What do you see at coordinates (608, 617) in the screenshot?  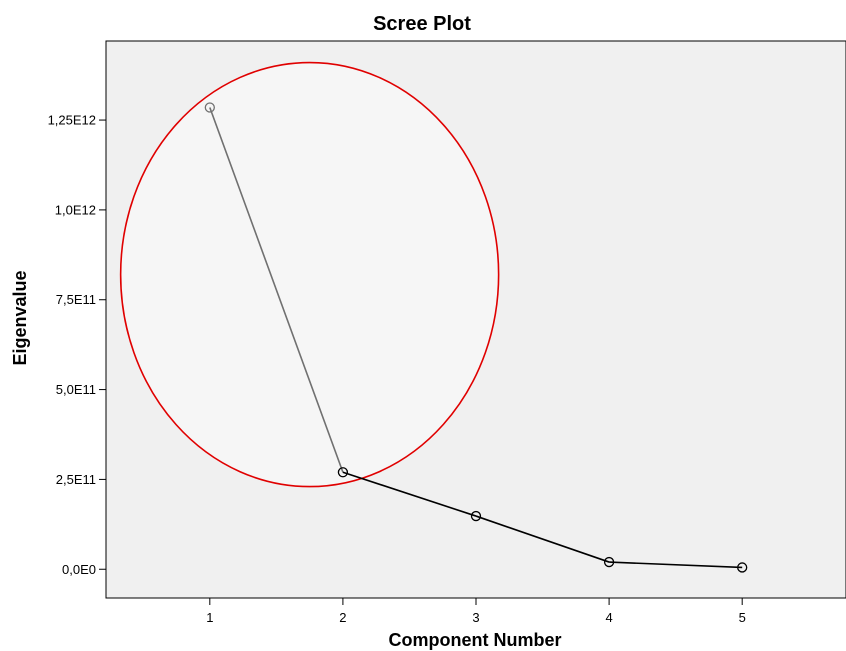 I see `x-tick-label: 4` at bounding box center [608, 617].